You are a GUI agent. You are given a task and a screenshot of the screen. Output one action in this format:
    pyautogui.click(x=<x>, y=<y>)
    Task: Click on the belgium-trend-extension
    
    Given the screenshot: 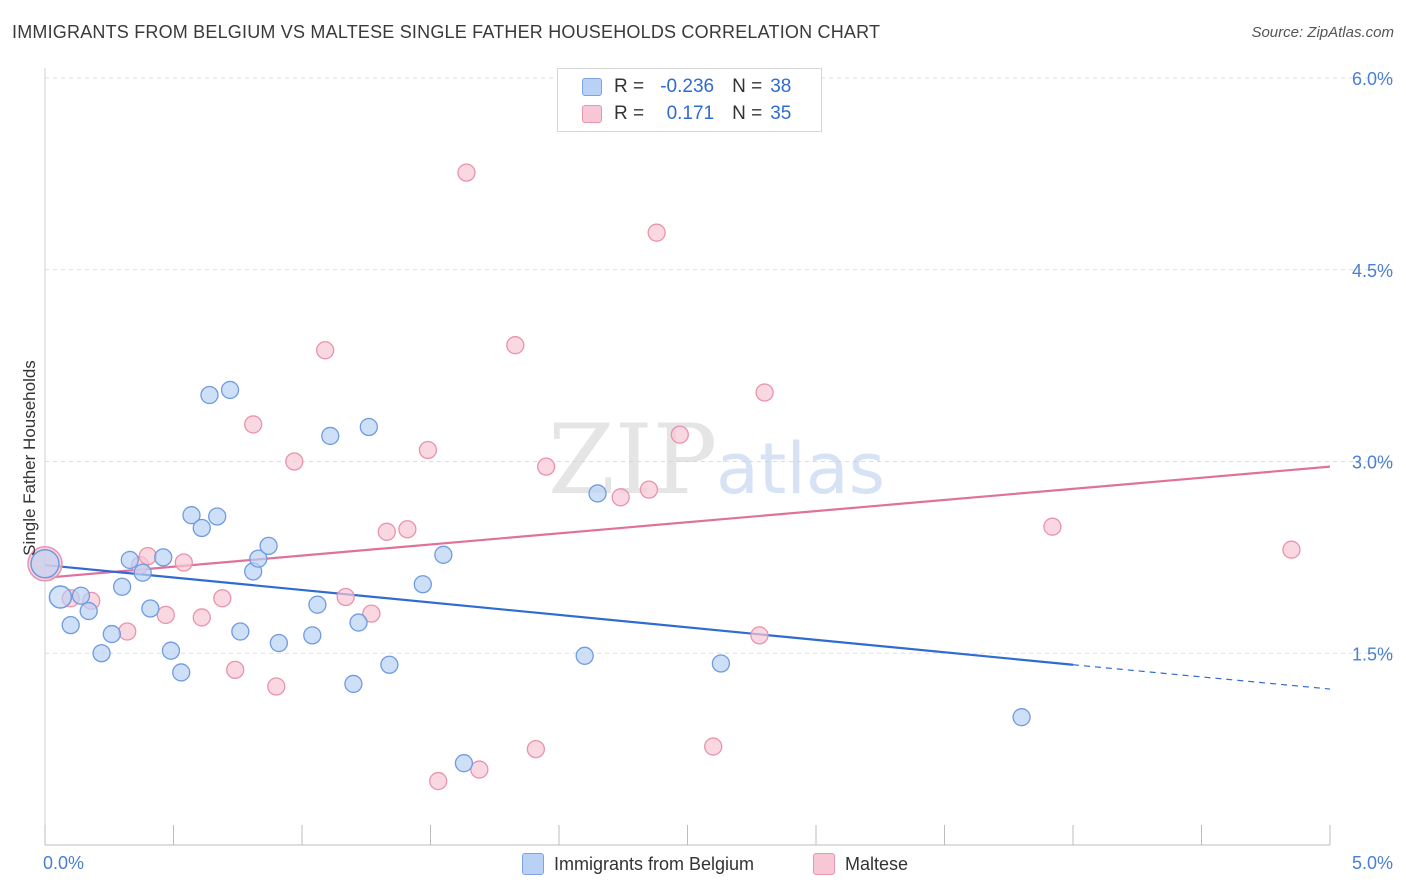 What is the action you would take?
    pyautogui.click(x=1201, y=677)
    